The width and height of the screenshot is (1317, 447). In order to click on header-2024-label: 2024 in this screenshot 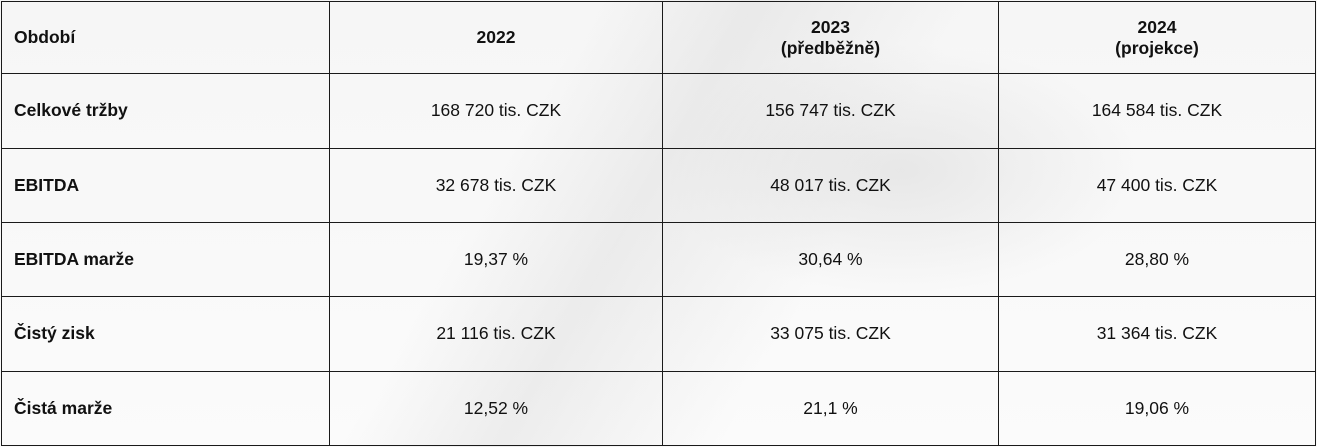, I will do `click(1157, 26)`.